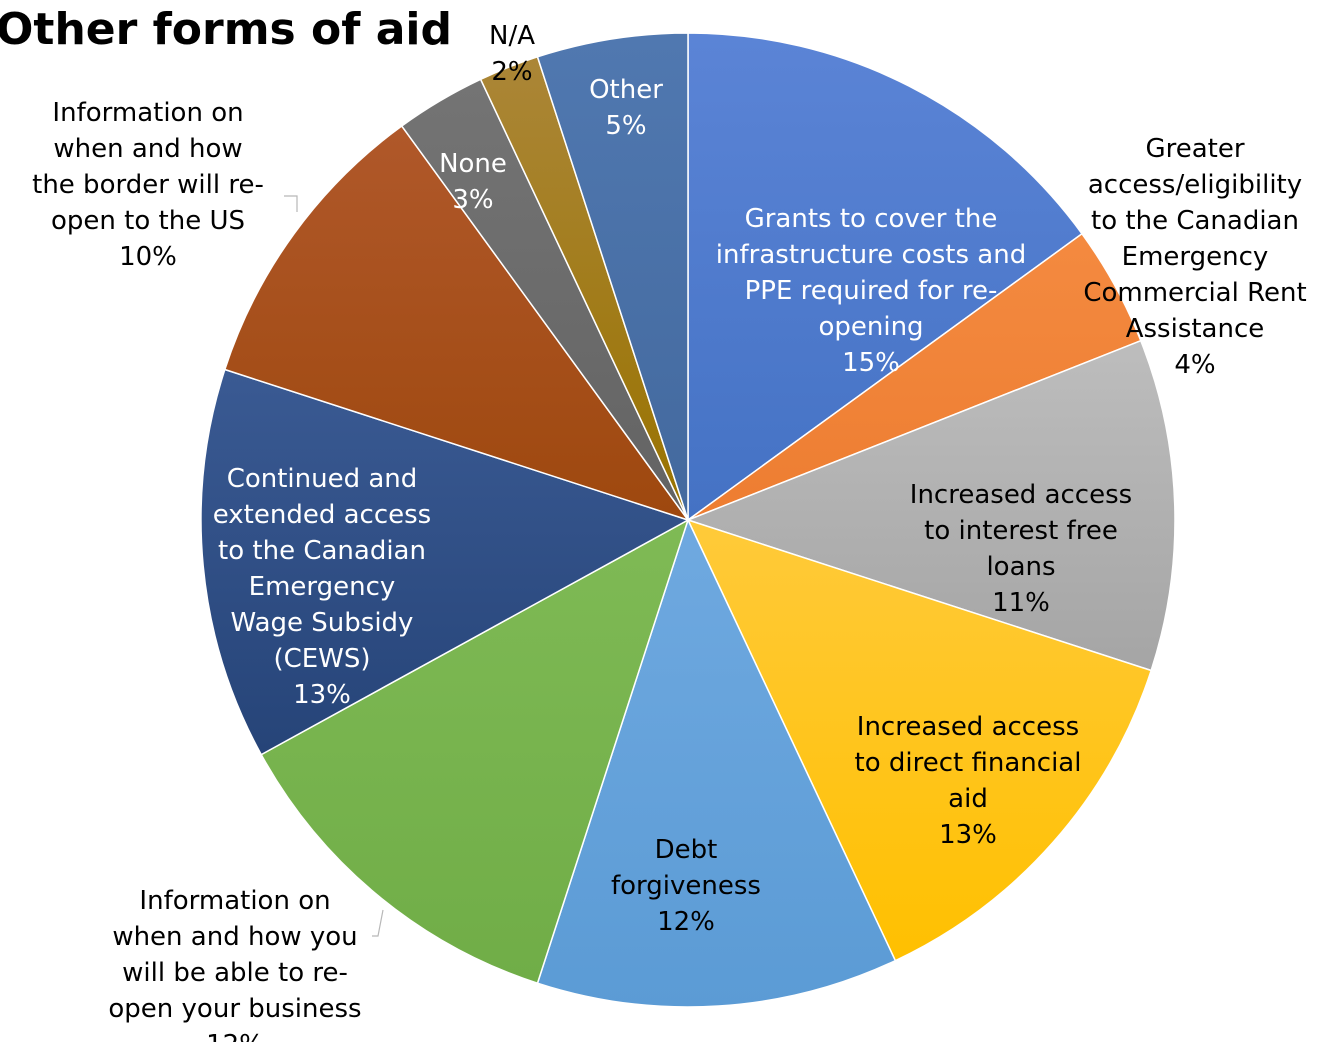 Image resolution: width=1326 pixels, height=1042 pixels. Describe the element at coordinates (871, 363) in the screenshot. I see `slice-percent-0: 15%` at that location.